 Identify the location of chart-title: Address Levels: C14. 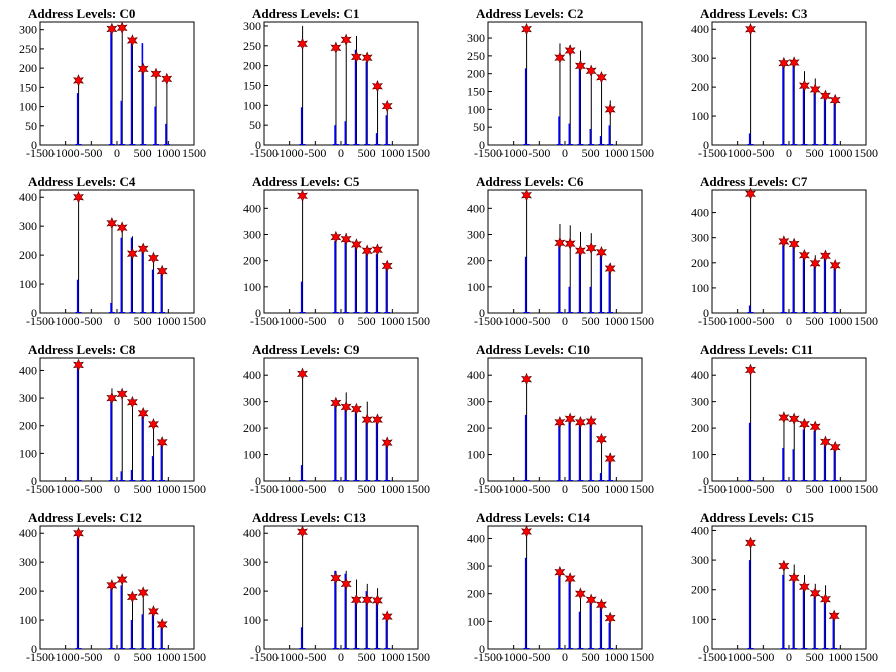
(533, 517).